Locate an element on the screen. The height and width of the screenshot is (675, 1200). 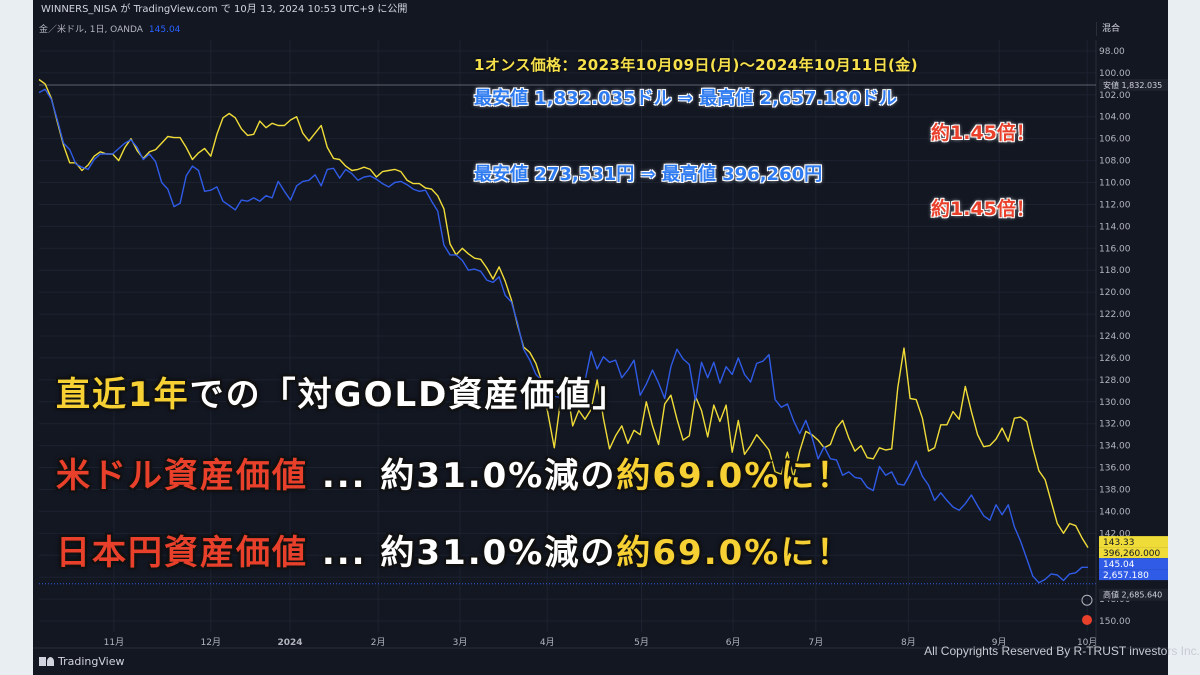
headline-line-1: 直近1年での「対GOLD資産価値」 is located at coordinates (342, 391).